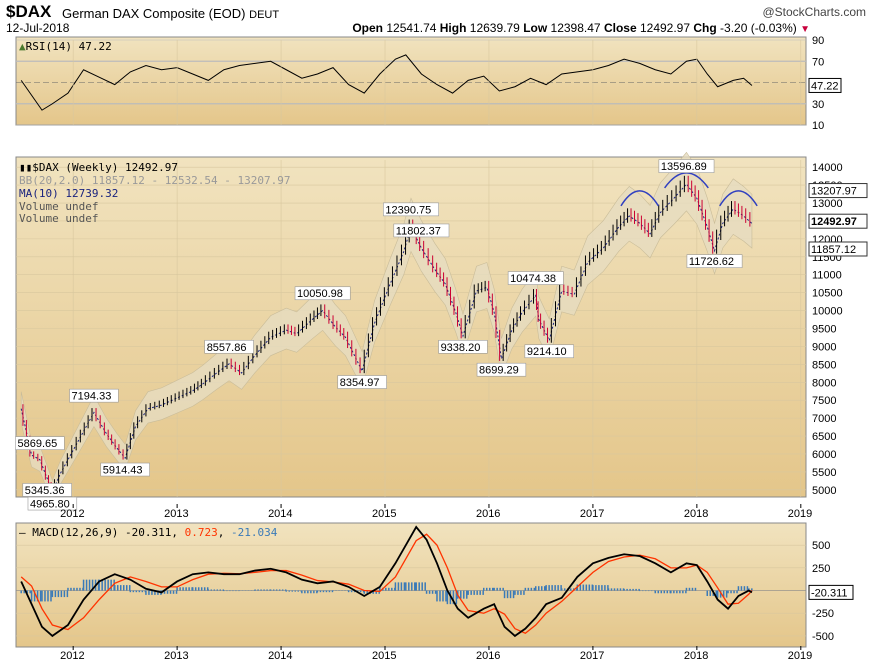 The height and width of the screenshot is (664, 874). What do you see at coordinates (824, 455) in the screenshot?
I see `price-tick-label: 6000` at bounding box center [824, 455].